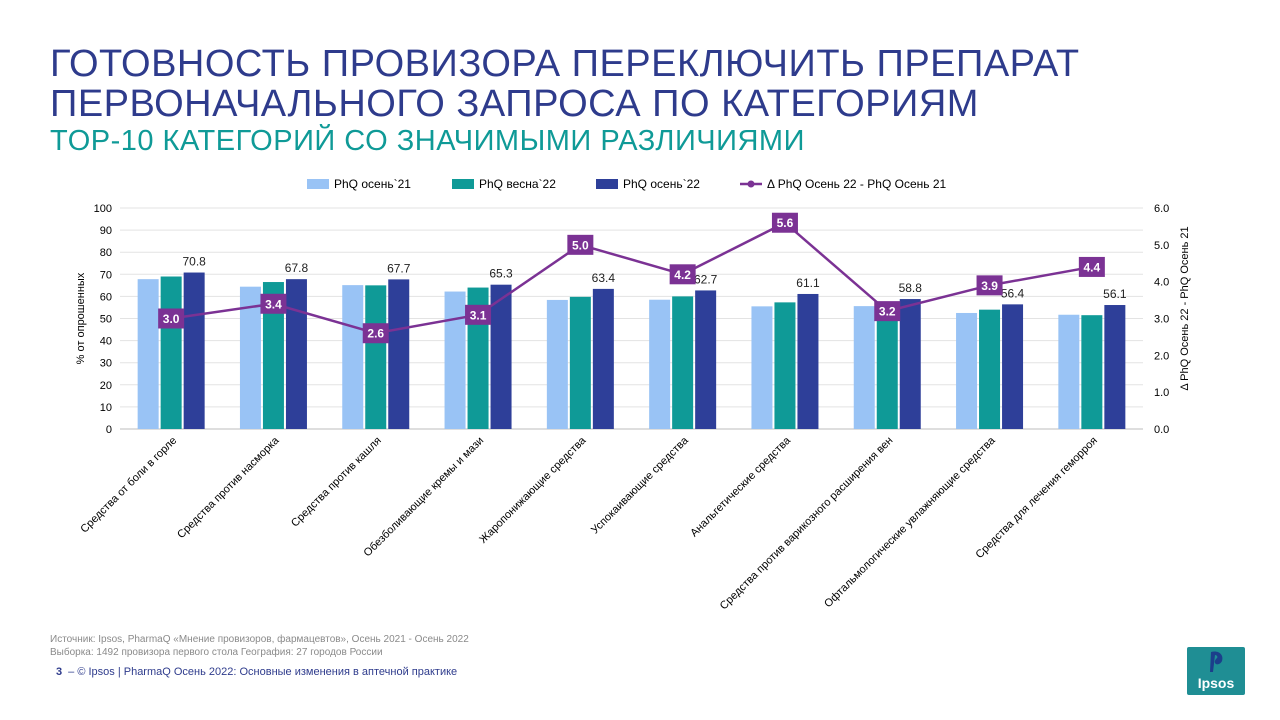 The height and width of the screenshot is (720, 1280). What do you see at coordinates (1161, 356) in the screenshot?
I see `y2-tick-label: 2.0` at bounding box center [1161, 356].